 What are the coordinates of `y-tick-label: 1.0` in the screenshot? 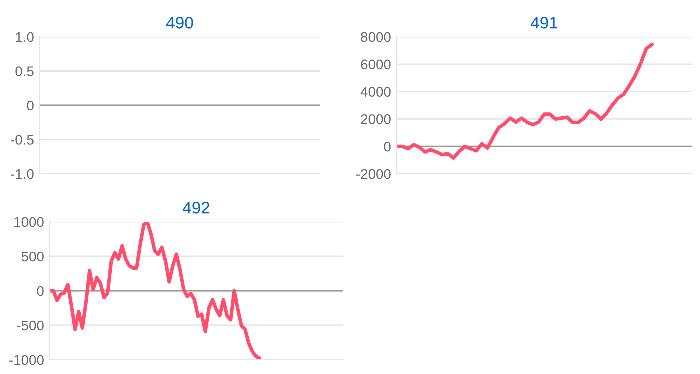 It's located at (25, 37).